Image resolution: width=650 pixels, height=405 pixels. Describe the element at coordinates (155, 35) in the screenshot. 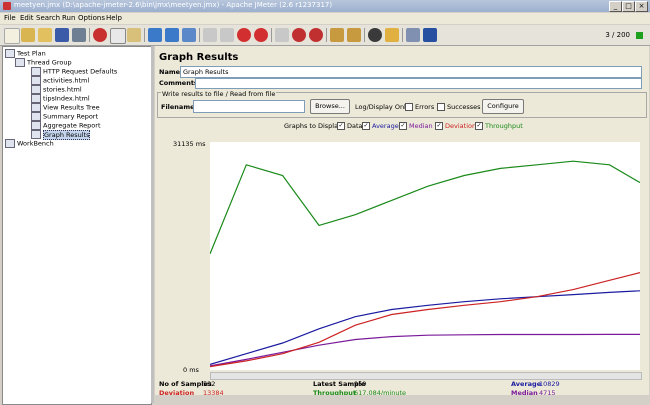

I see `expand-icon` at that location.